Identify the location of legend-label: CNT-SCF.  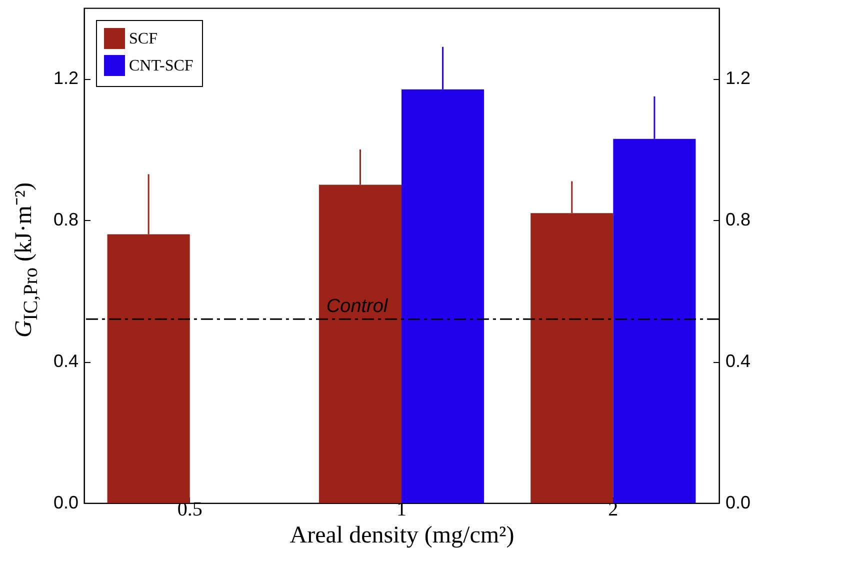
(161, 66).